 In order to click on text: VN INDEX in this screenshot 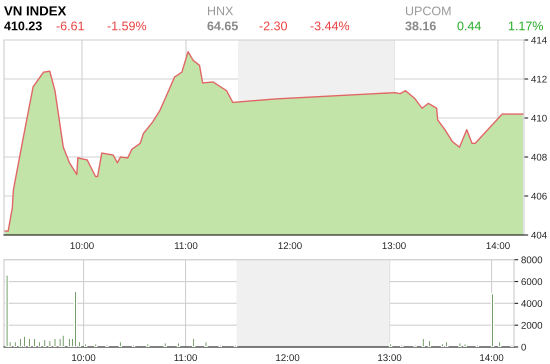, I will do `click(35, 11)`.